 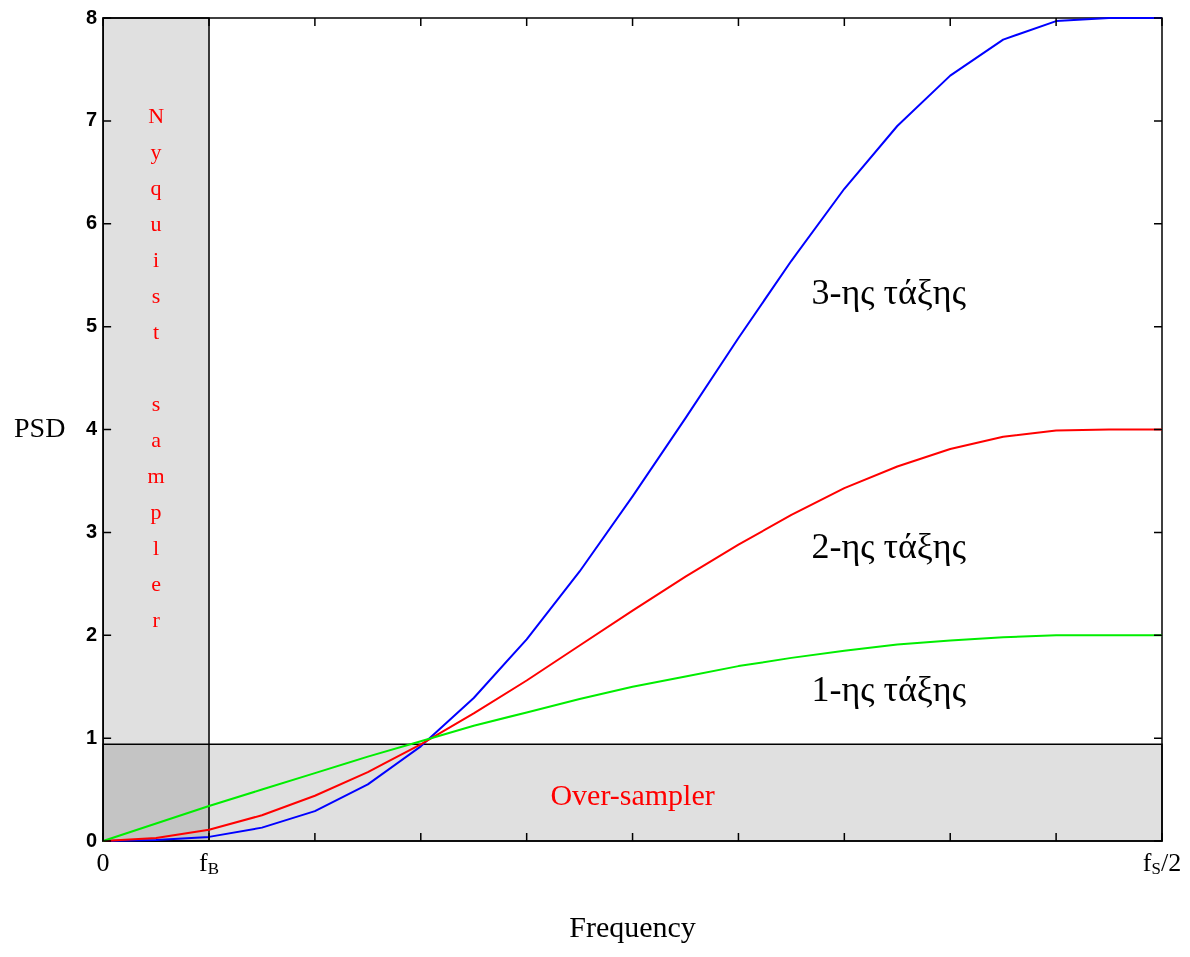 I want to click on text: Nyquist sampler, so click(x=156, y=368).